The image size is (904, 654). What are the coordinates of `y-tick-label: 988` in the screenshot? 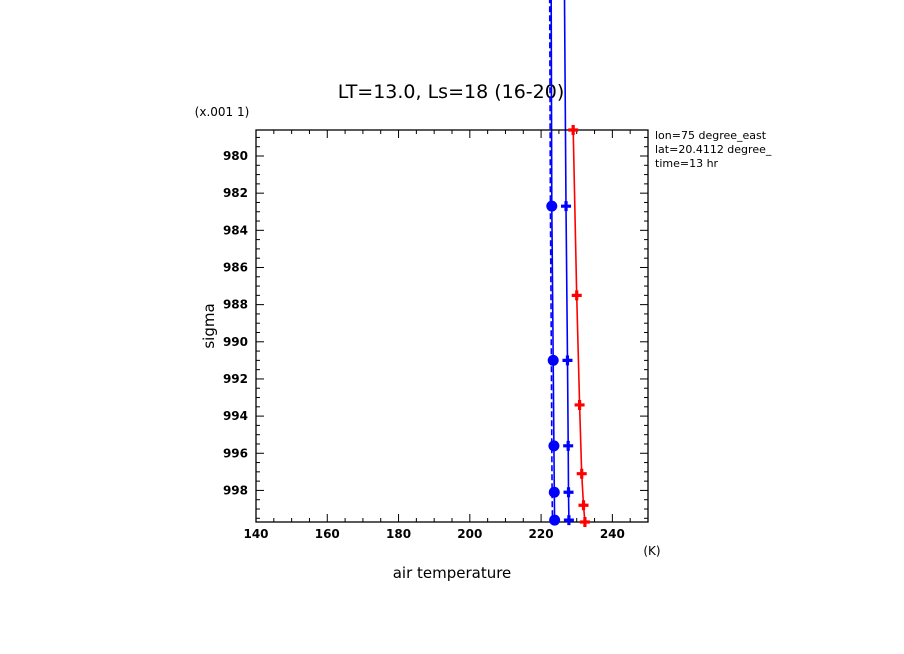 It's located at (235, 305).